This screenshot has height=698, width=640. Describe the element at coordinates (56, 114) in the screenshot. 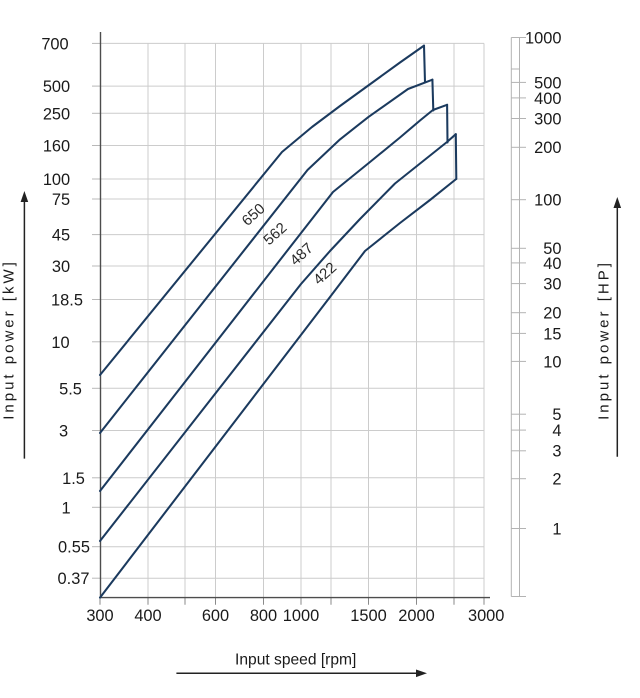

I see `svg-text: 250` at that location.